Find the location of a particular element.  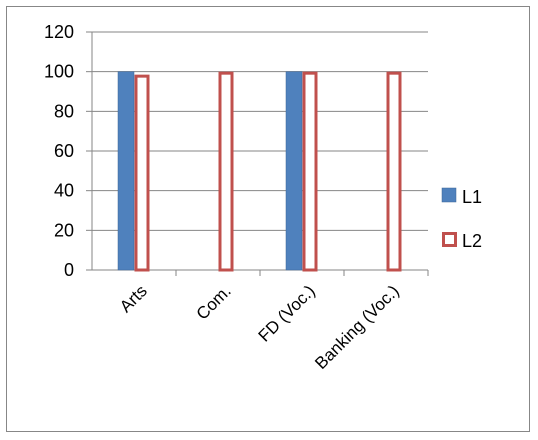

legend-swatch-l2 is located at coordinates (449, 239).